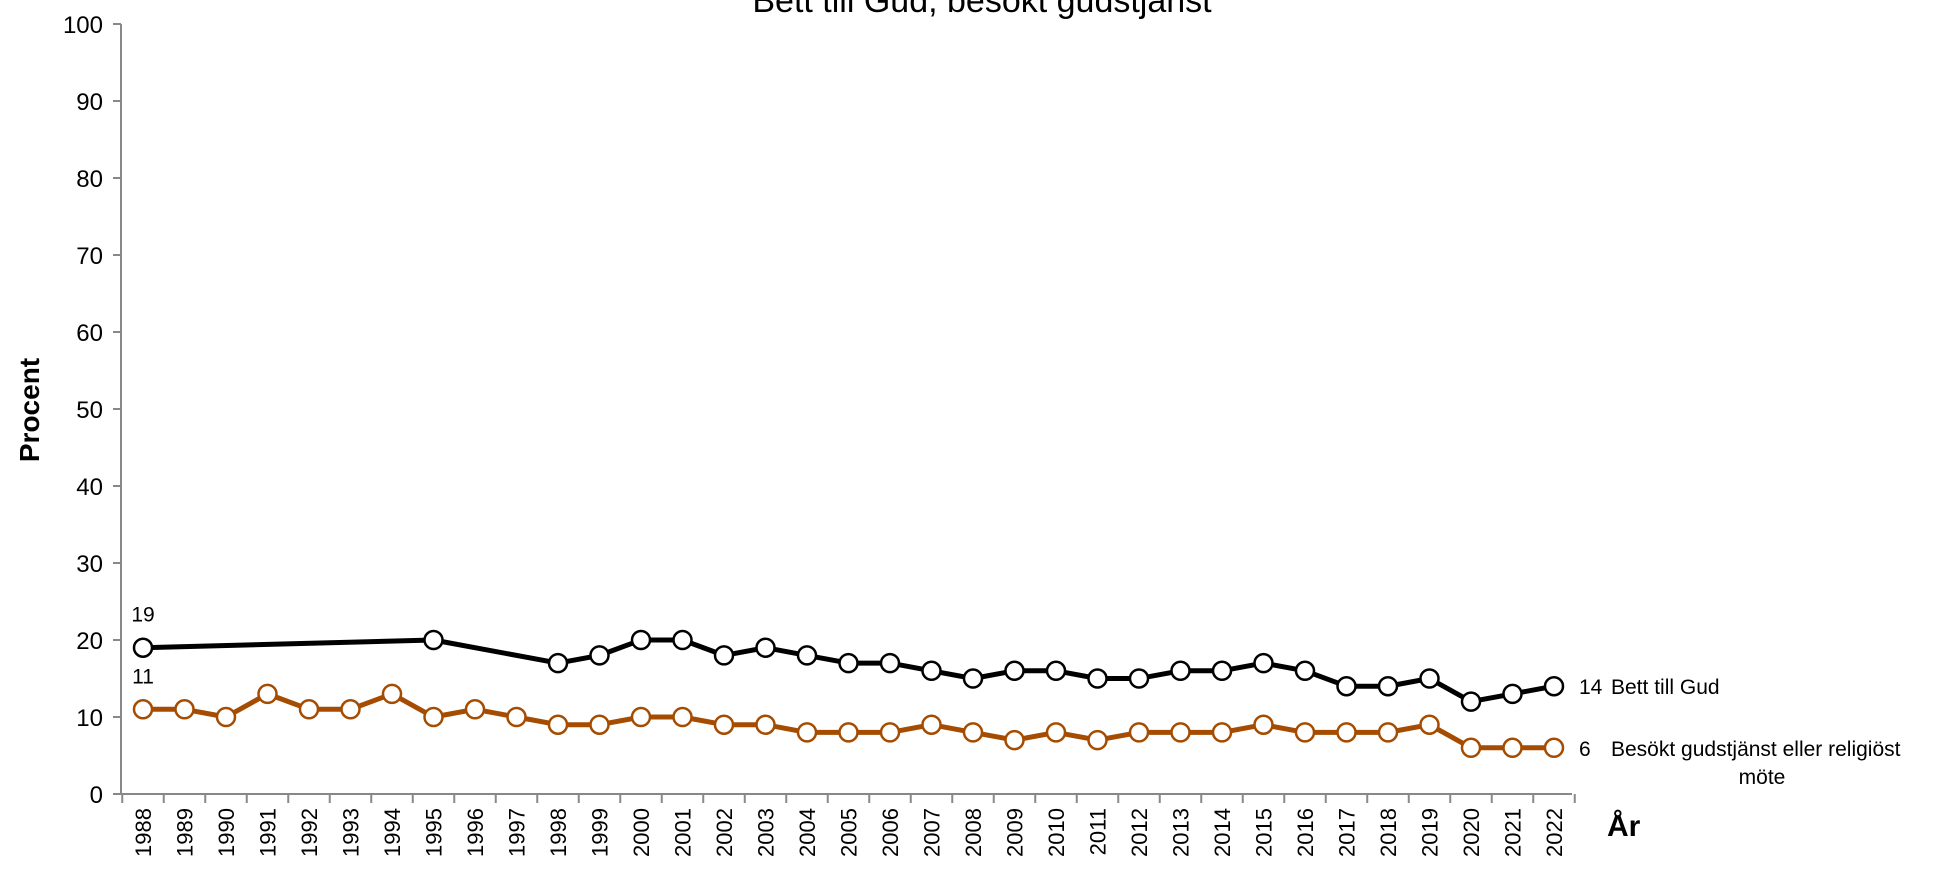  Describe the element at coordinates (29, 410) in the screenshot. I see `y-axis-label: Procent` at that location.